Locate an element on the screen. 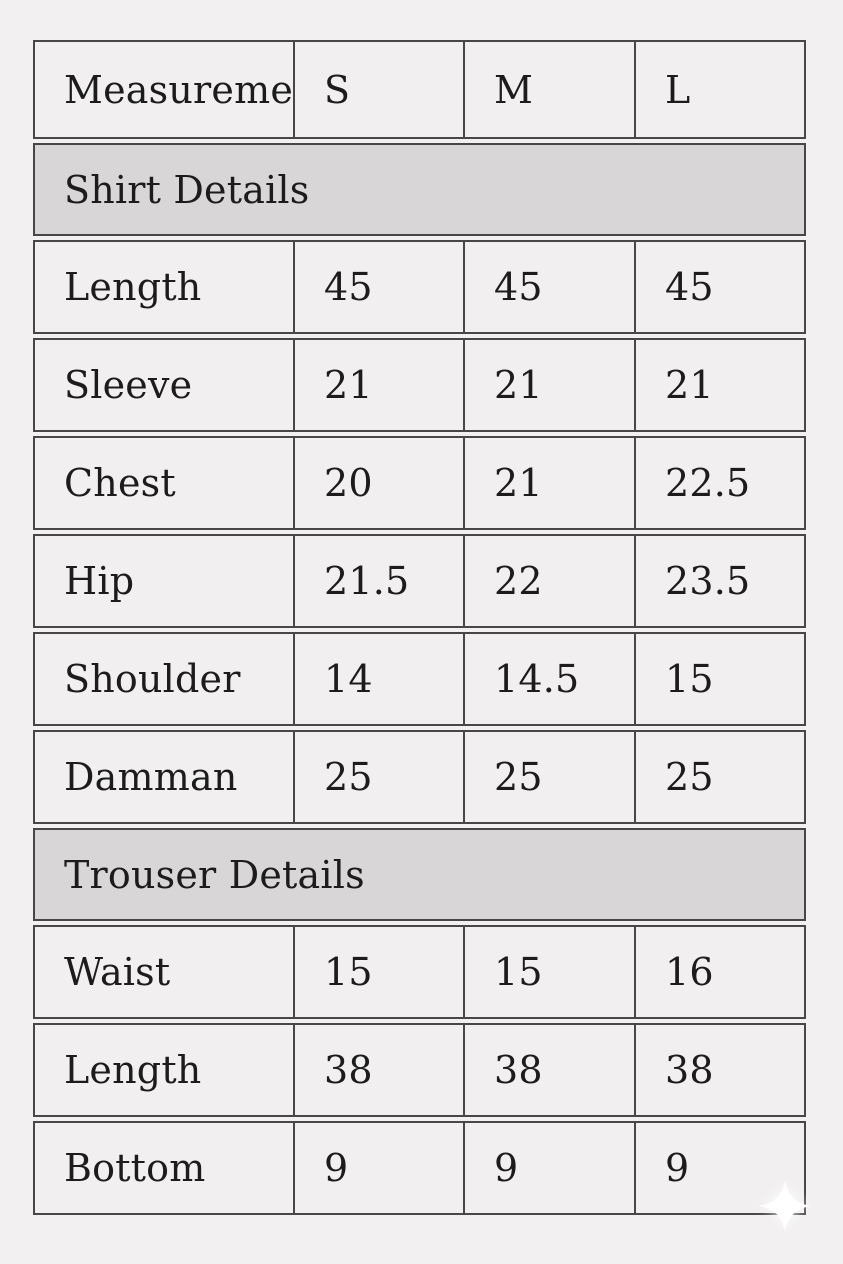 The width and height of the screenshot is (843, 1264). section-title: Shirt Details is located at coordinates (187, 189).